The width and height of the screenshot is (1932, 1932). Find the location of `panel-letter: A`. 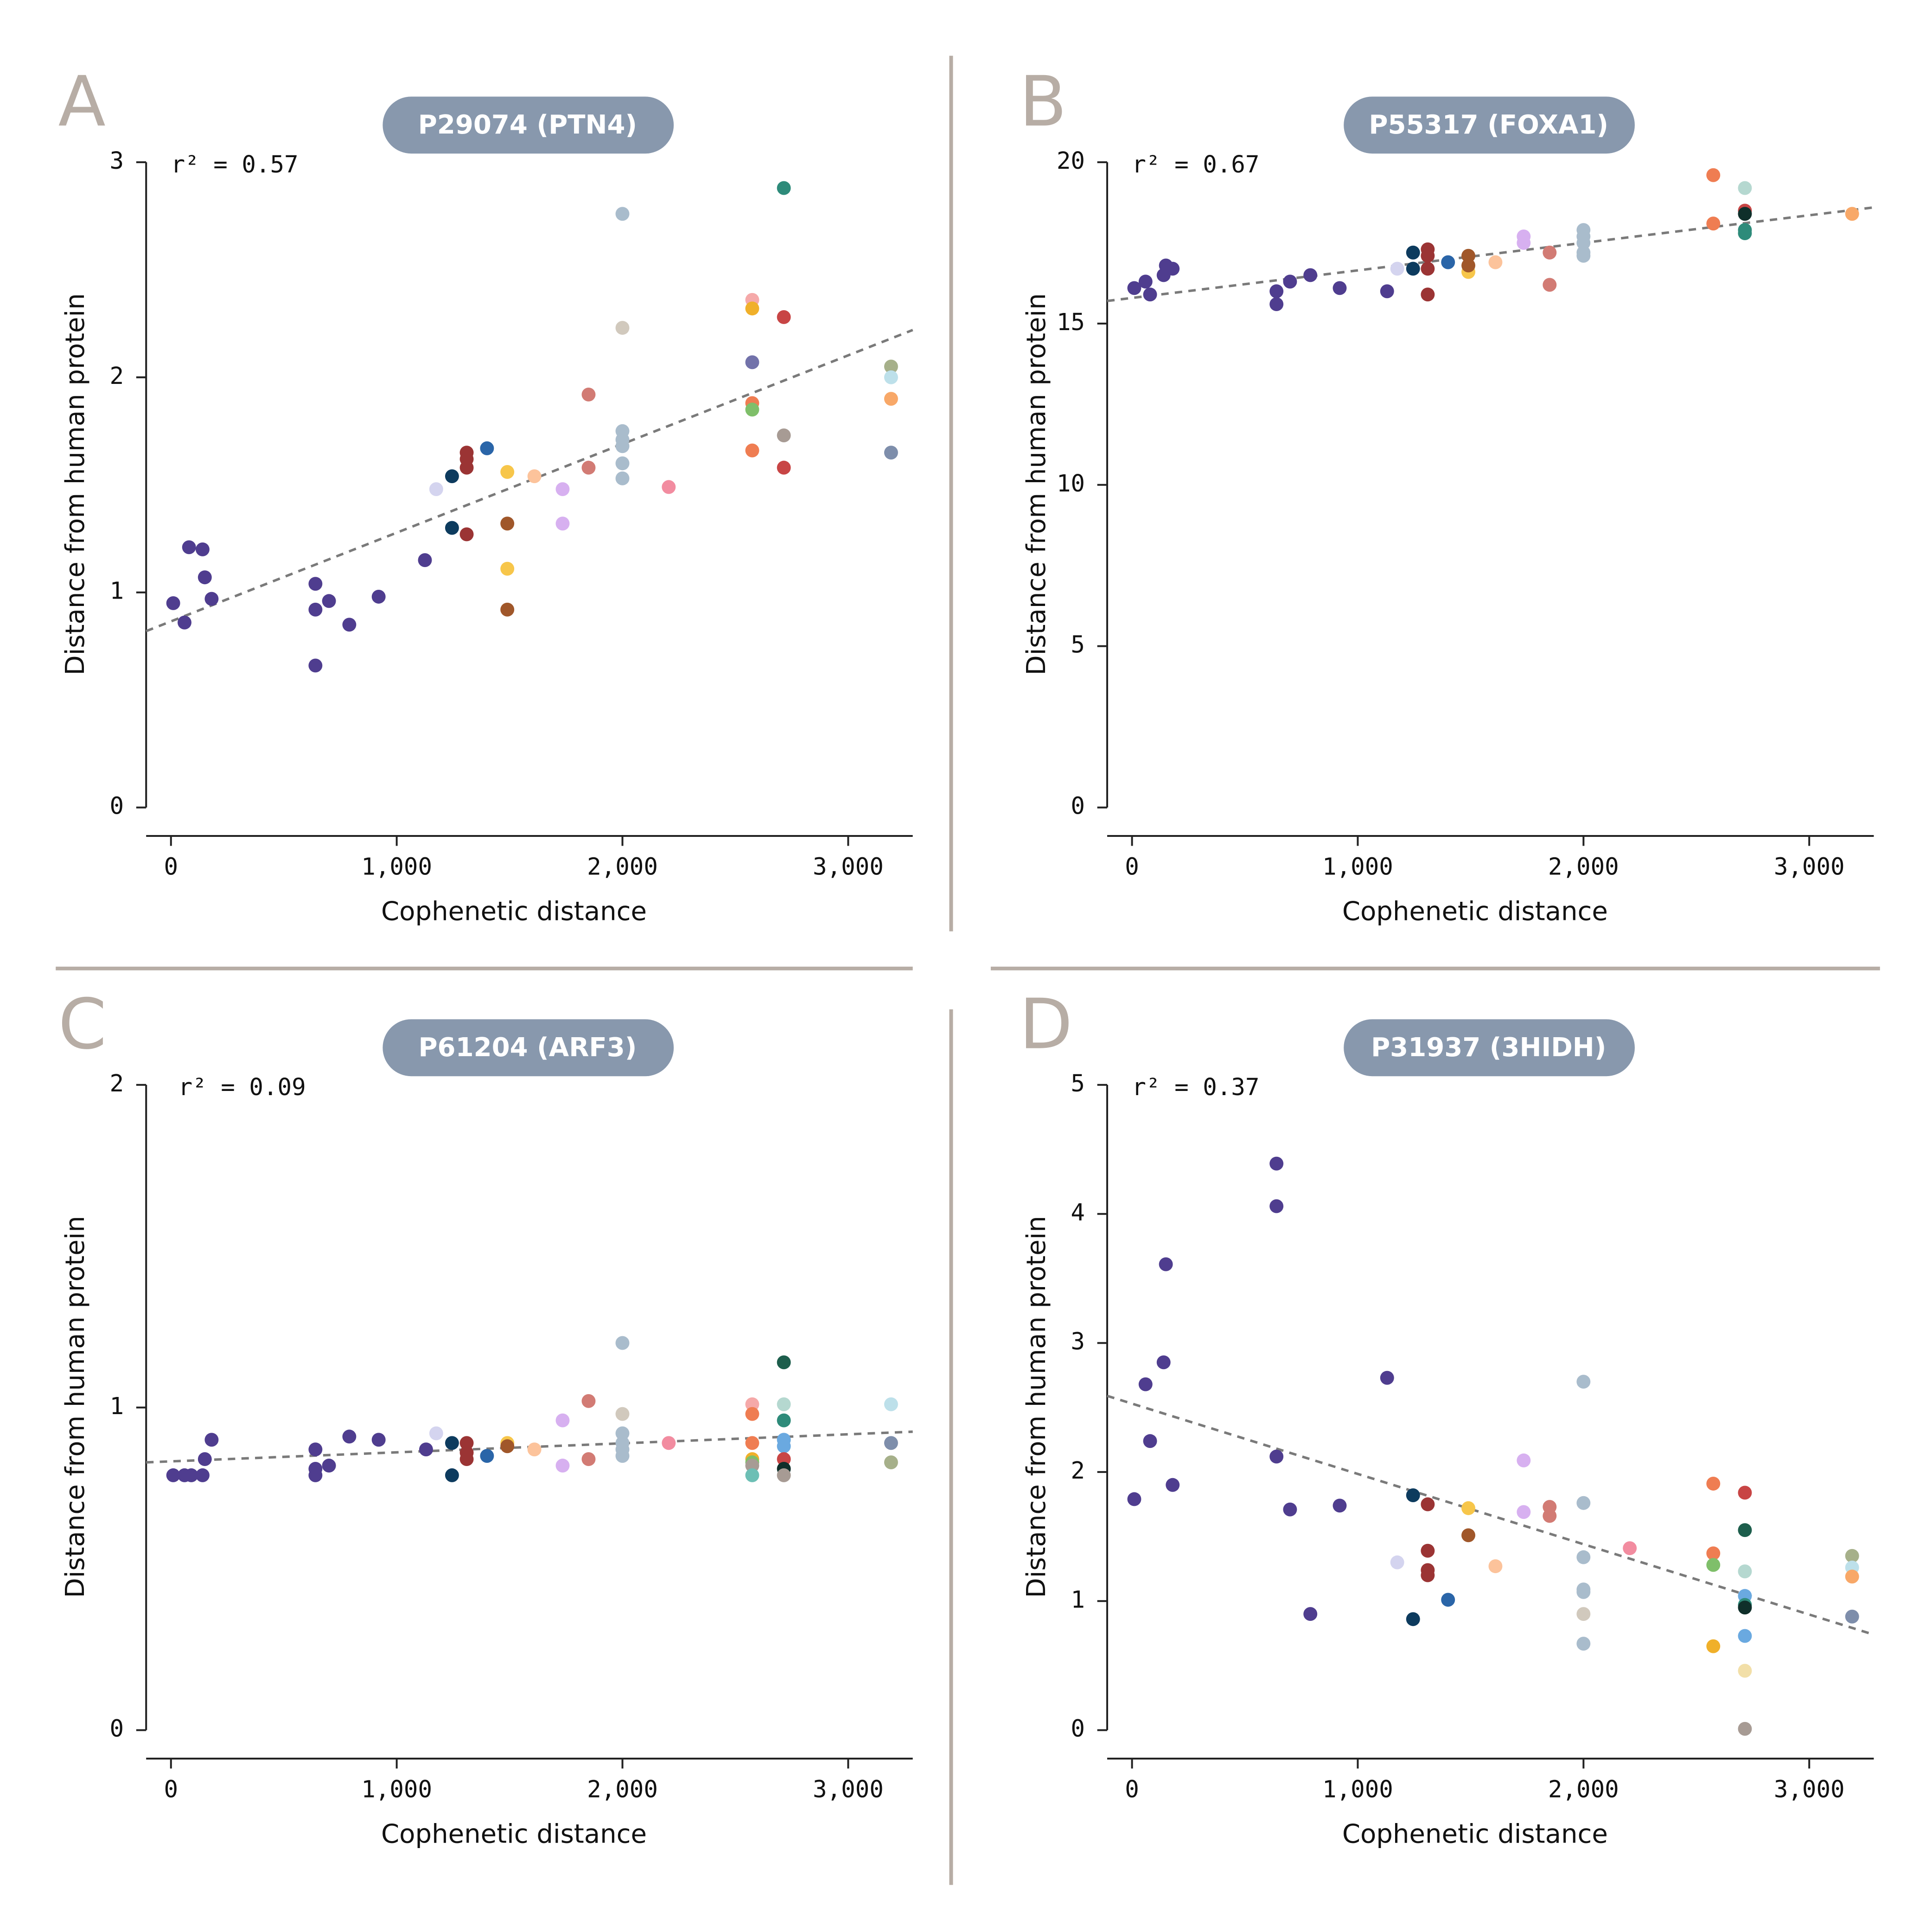

panel-letter: A is located at coordinates (82, 102).